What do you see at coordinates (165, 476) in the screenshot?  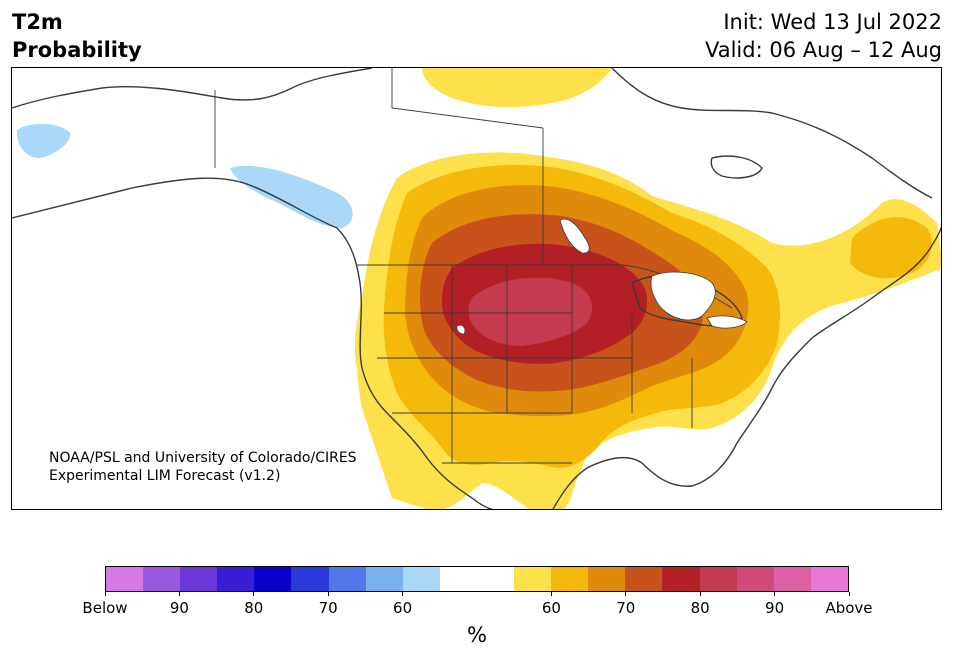 I see `credit-line-2: Experimental LIM Forecast (v1.2)` at bounding box center [165, 476].